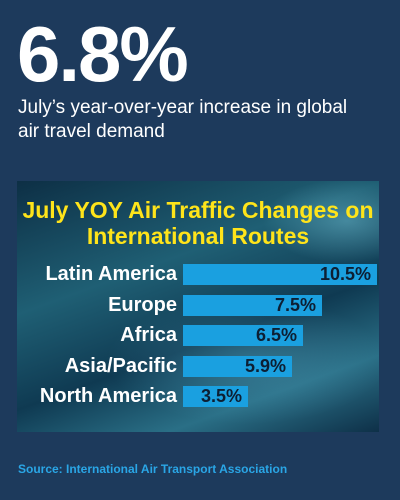 This screenshot has width=400, height=500. Describe the element at coordinates (221, 396) in the screenshot. I see `bar-value-label: 3.5%` at that location.